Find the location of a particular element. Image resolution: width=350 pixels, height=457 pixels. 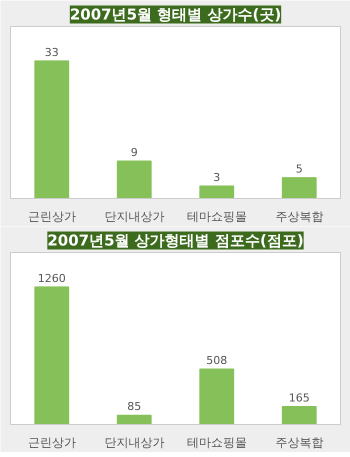

chart-title: 2007년5월 상가형태별 점포수(점포) is located at coordinates (175, 241).